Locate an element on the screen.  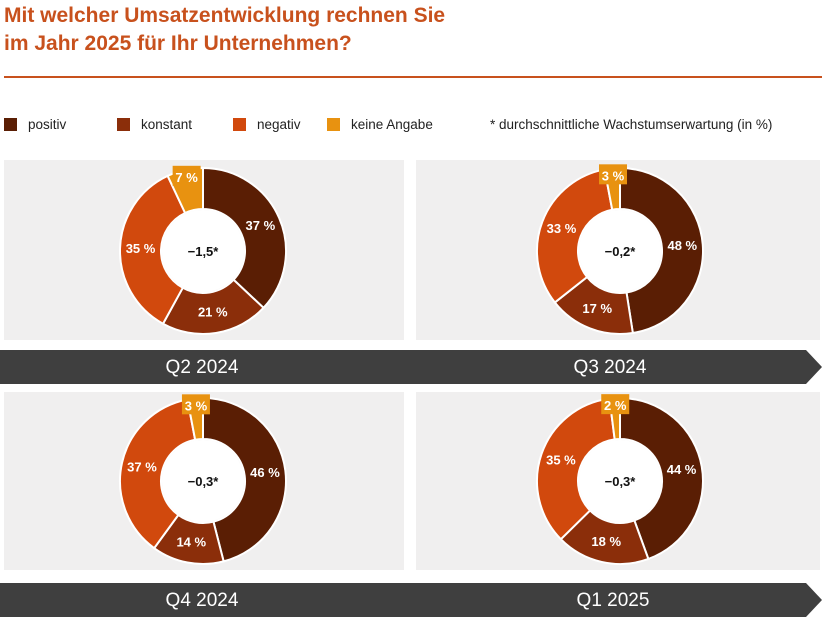
period-band-top: Q2 2024 Q3 2024 is located at coordinates (411, 367).